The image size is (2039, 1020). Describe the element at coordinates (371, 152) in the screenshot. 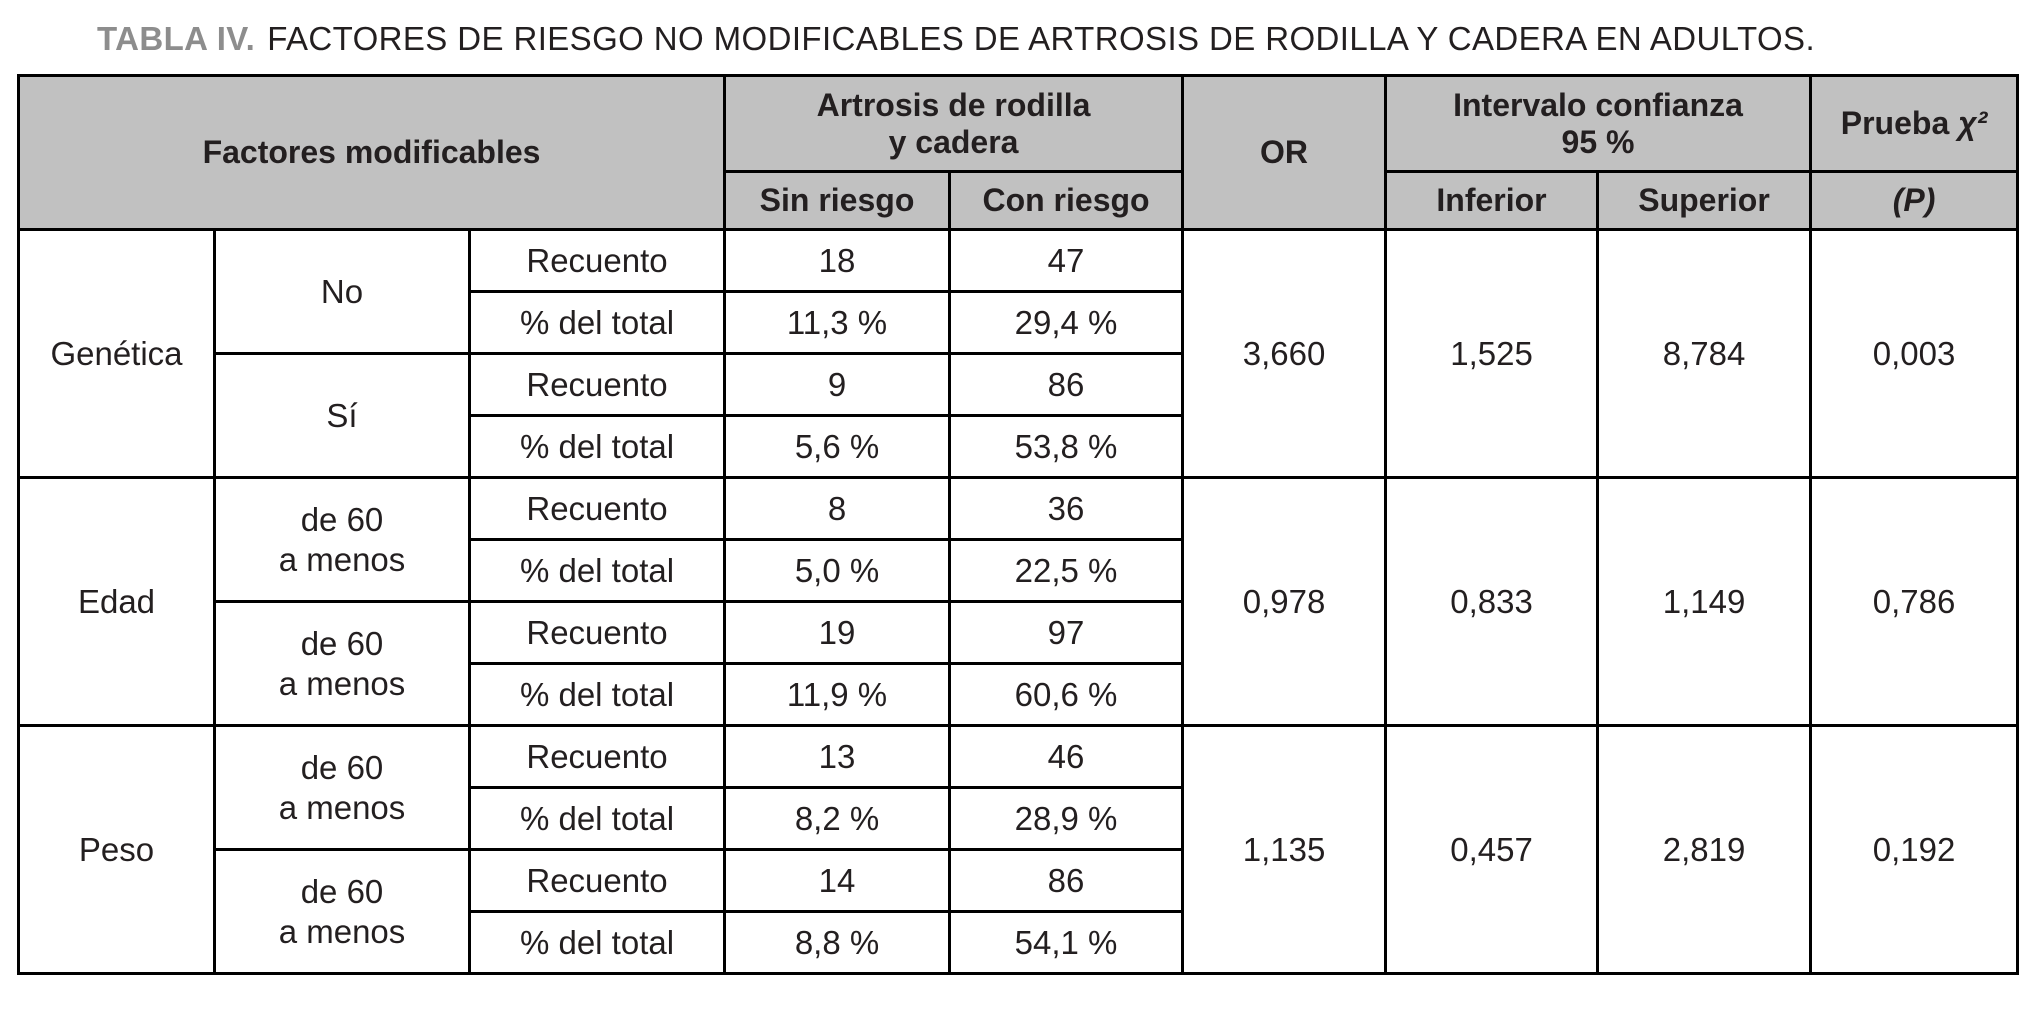

I see `header-factores: Factores modificables` at that location.